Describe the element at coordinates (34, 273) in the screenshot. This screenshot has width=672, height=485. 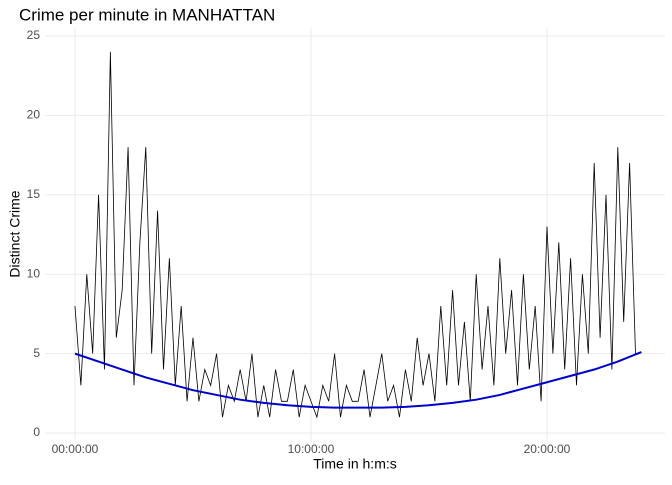
I see `y-tick-label: 10` at that location.